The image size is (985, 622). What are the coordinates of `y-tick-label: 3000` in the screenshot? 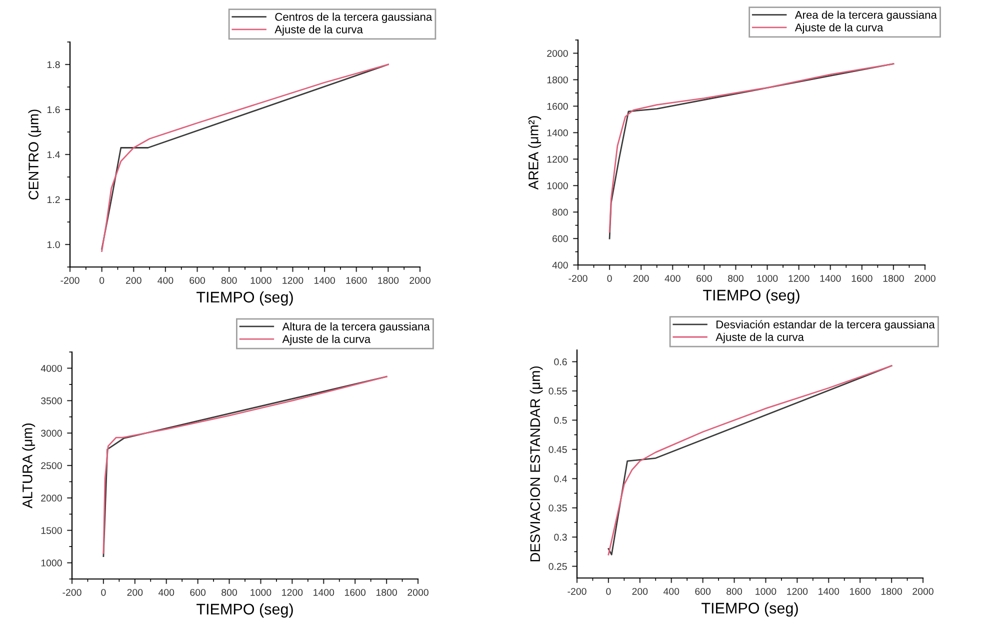 It's located at (51, 433).